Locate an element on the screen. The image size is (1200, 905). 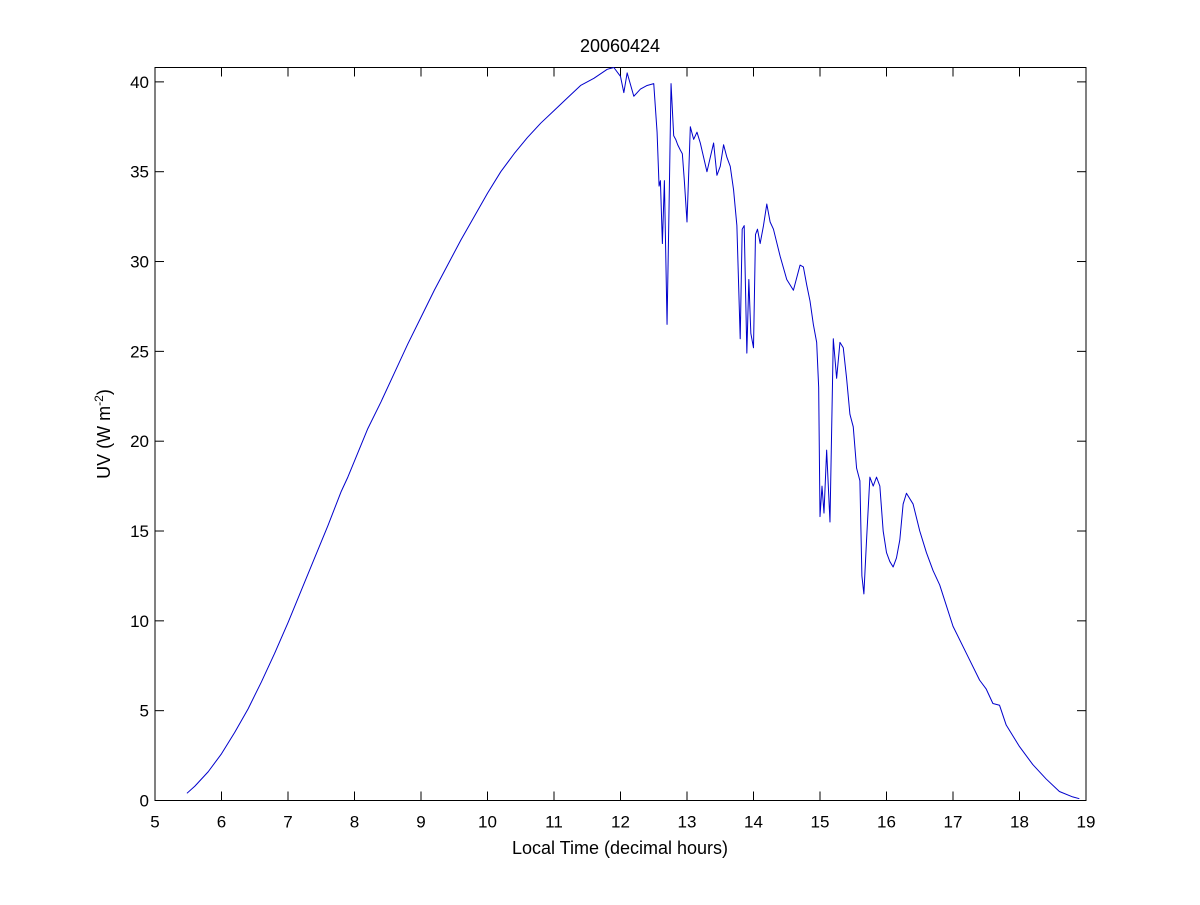
y-axis-label-suffix: ) is located at coordinates (104, 392).